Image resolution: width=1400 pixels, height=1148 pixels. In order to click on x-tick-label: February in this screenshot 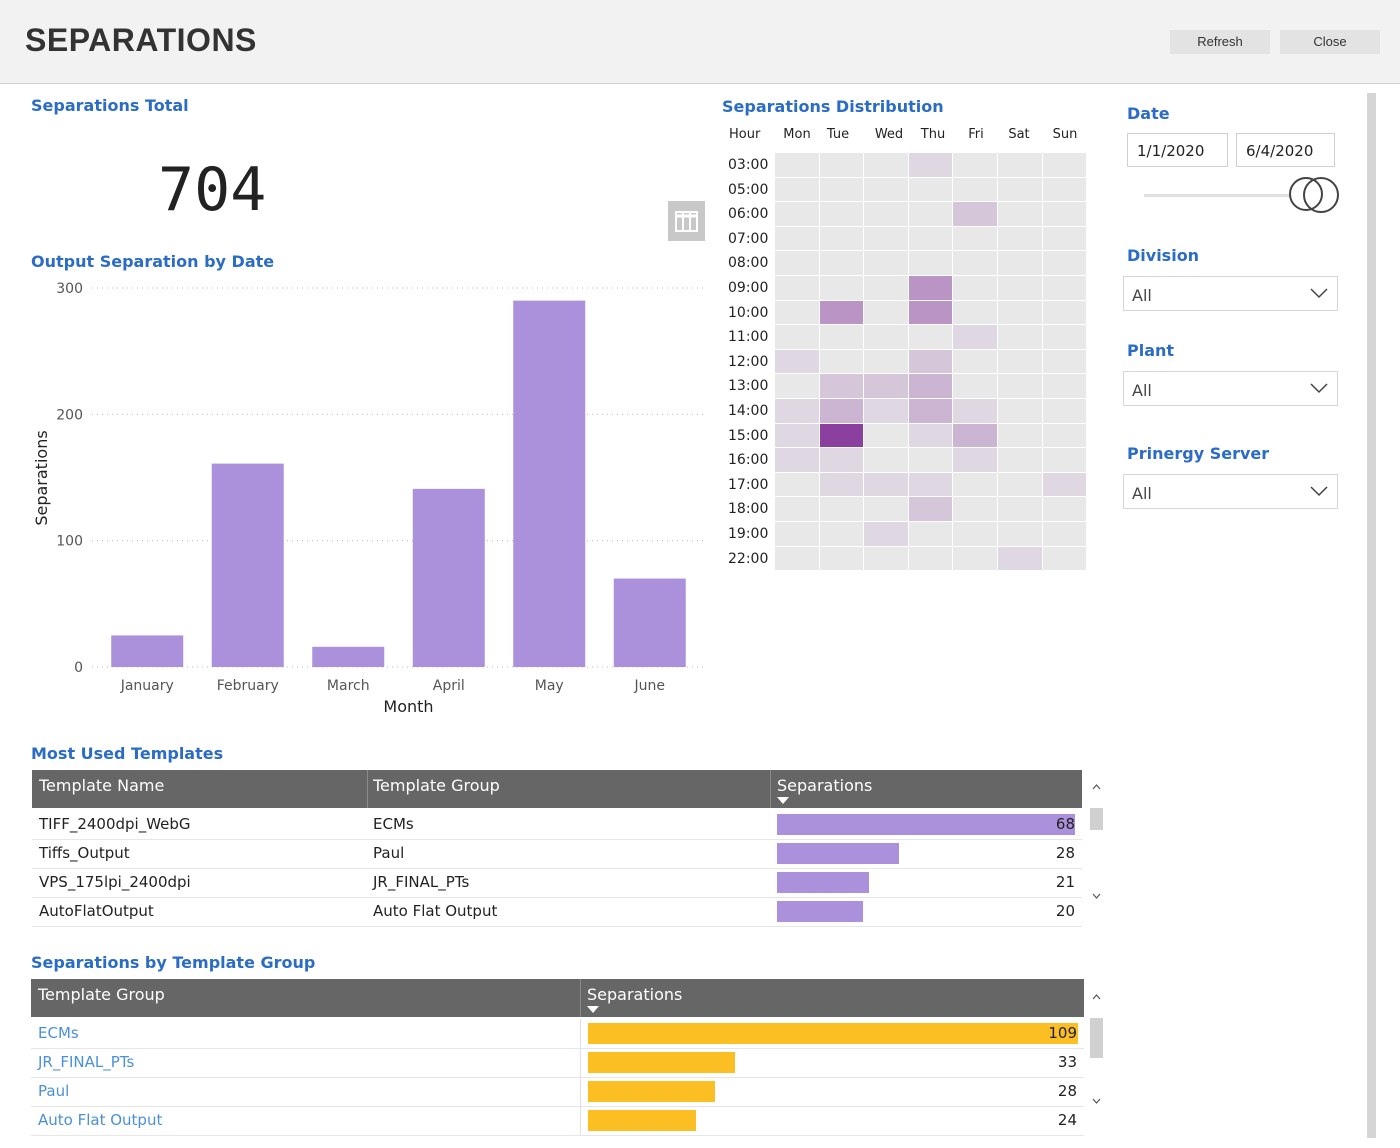, I will do `click(248, 686)`.